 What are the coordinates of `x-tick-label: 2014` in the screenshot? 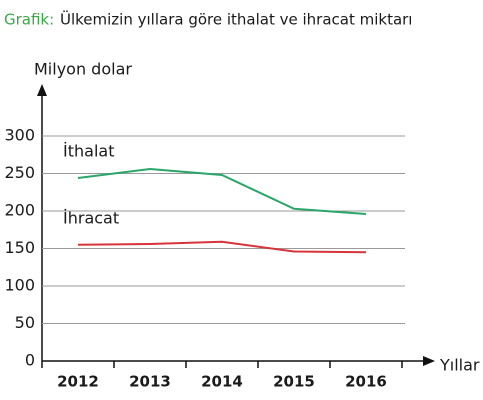 It's located at (222, 382).